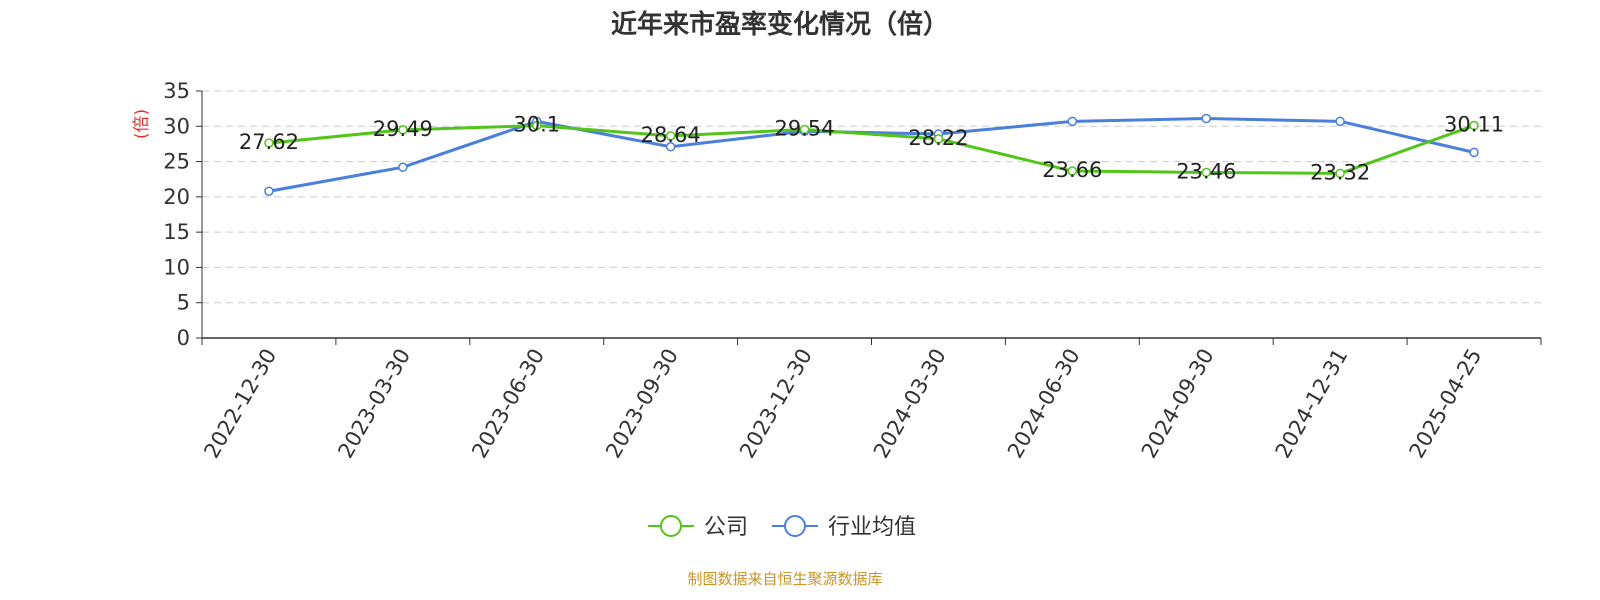 The width and height of the screenshot is (1600, 600). Describe the element at coordinates (176, 126) in the screenshot. I see `y-tick-label: 30` at that location.